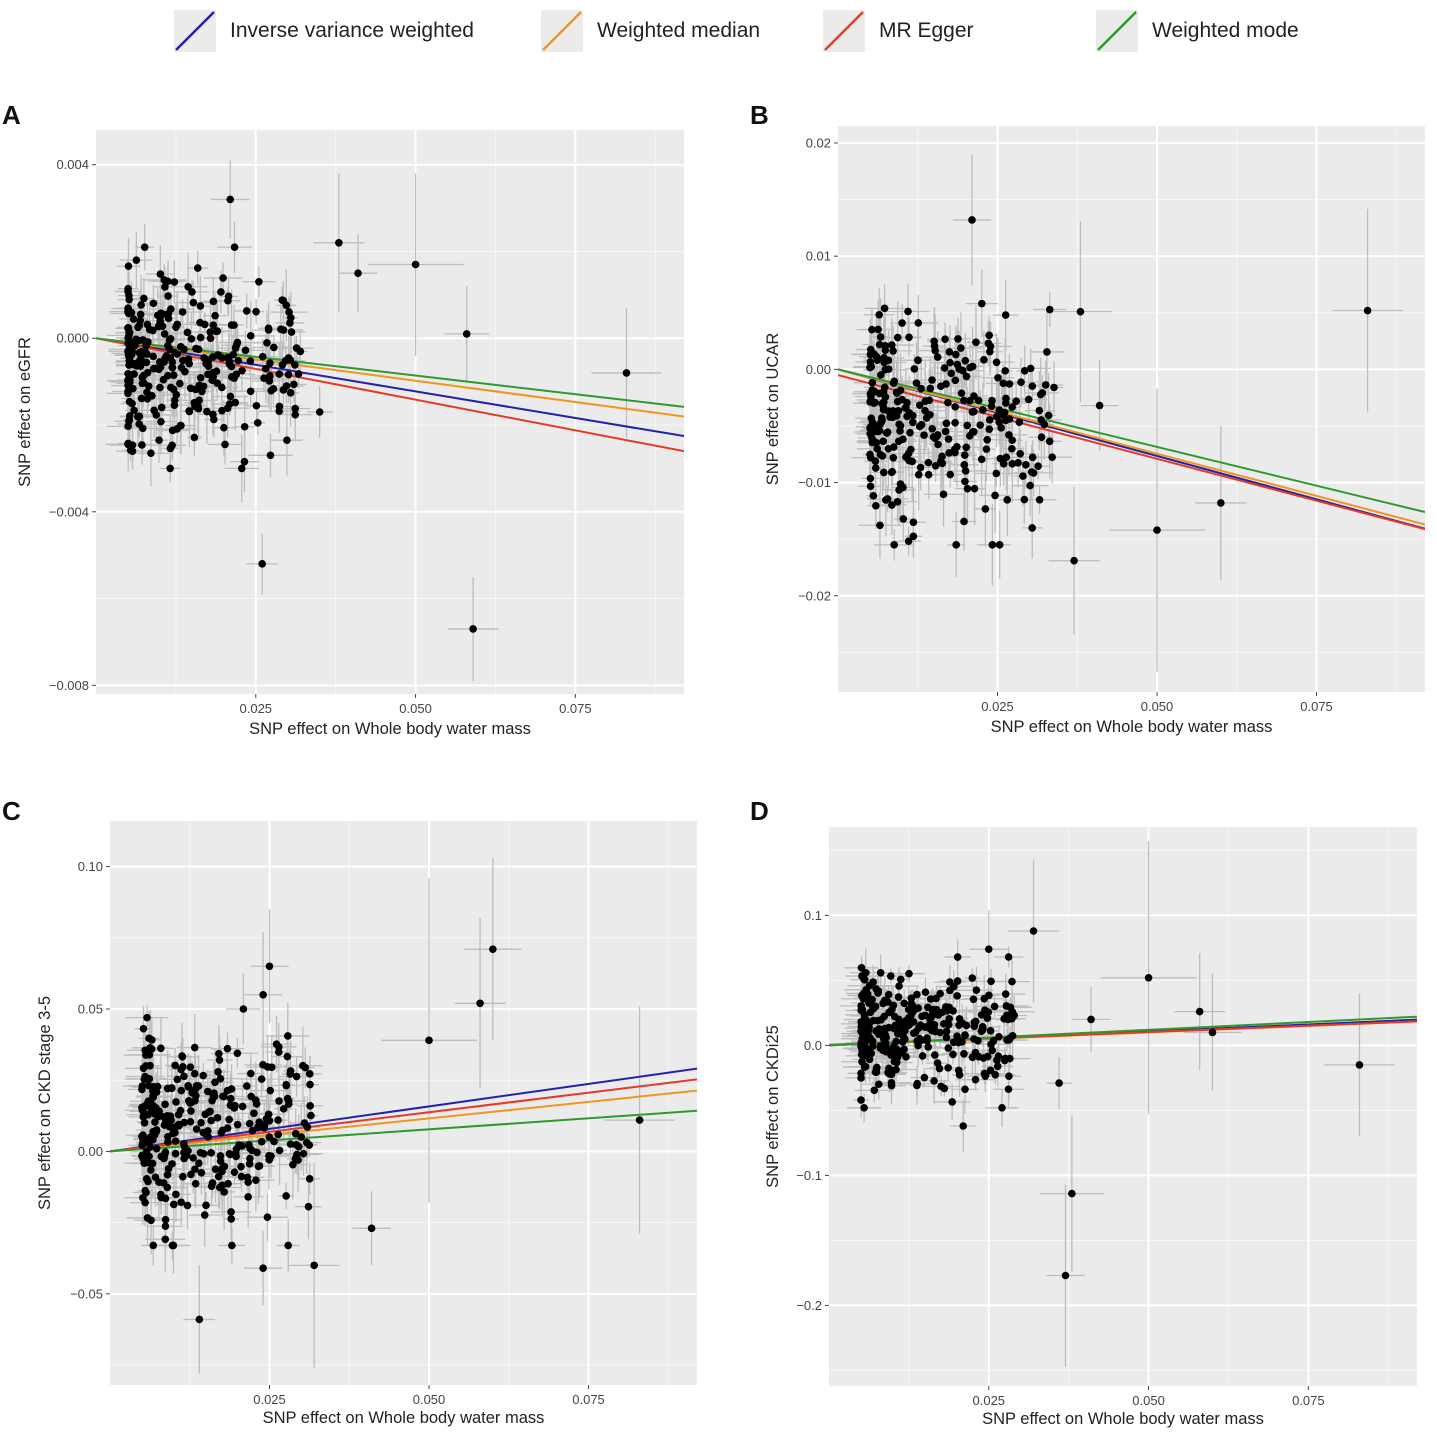 The image size is (1437, 1435). I want to click on legend-item-ivw: Inverse variance weighted, so click(324, 31).